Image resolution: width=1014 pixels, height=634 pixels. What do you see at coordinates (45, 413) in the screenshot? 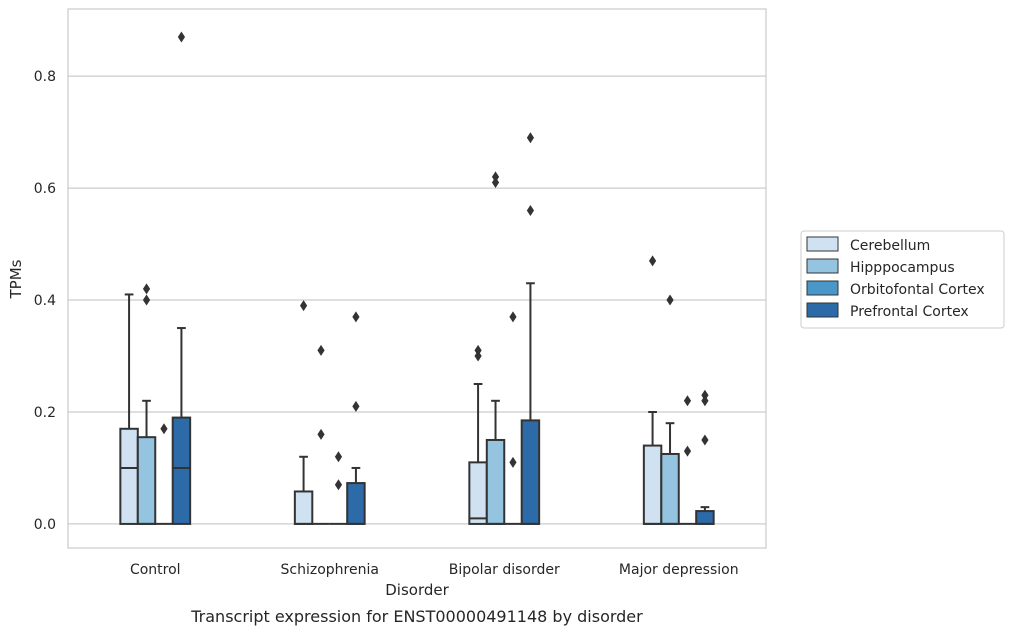
I see `y-tick-label-1: 0.2` at bounding box center [45, 413].